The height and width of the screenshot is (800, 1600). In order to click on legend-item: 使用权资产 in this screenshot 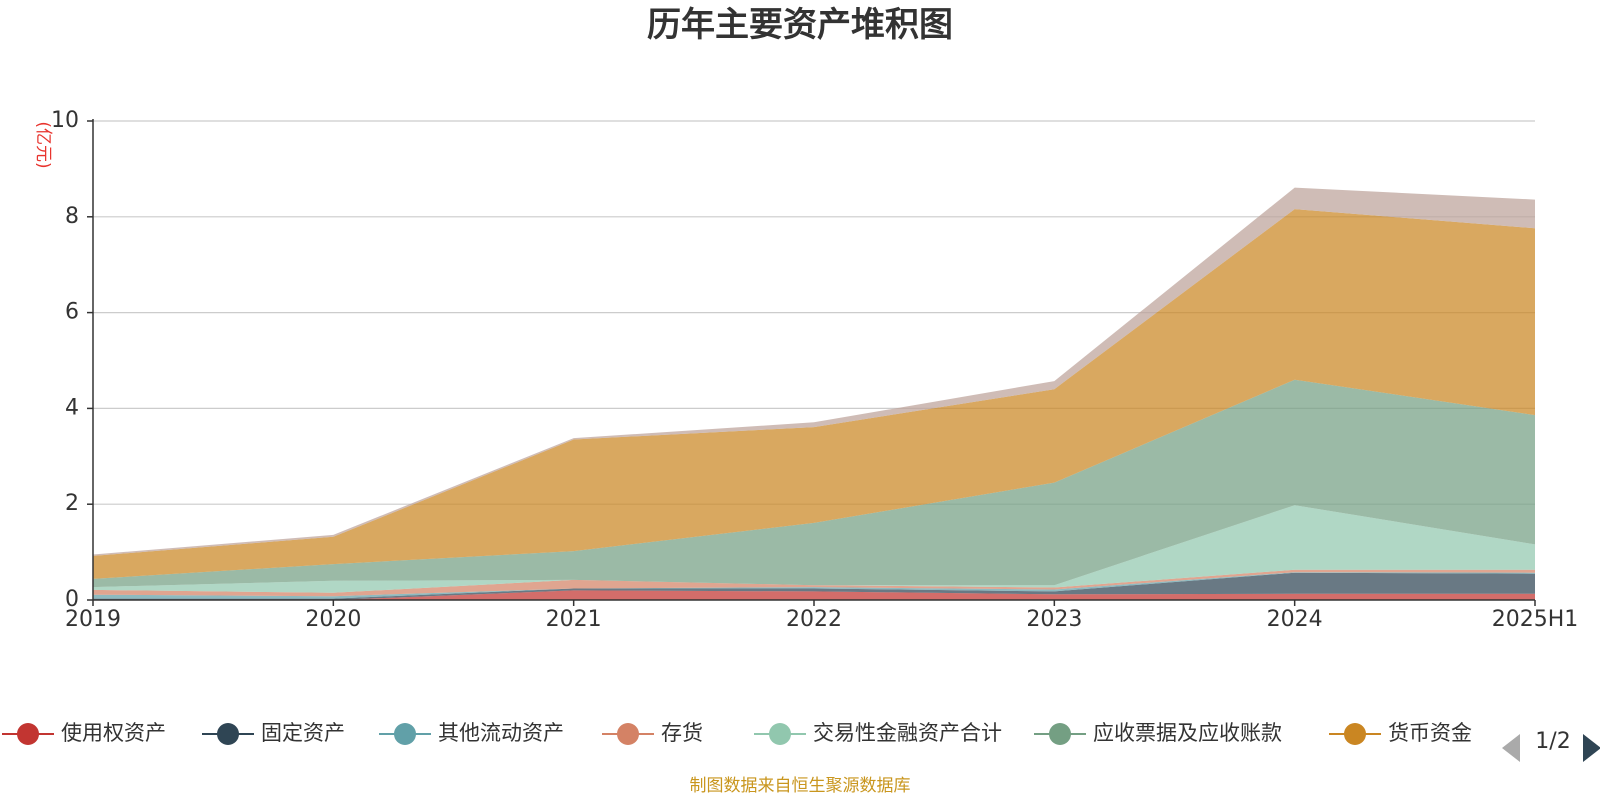, I will do `click(84, 733)`.